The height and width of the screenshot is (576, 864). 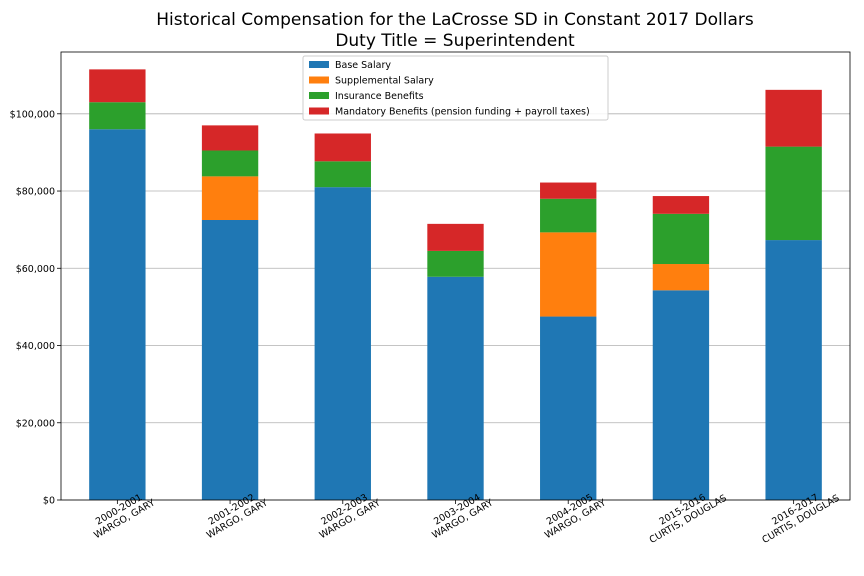 I want to click on y-axis: $0 $20,000 $40,000 $60,000 $80,000 $100,000, so click(x=35, y=308).